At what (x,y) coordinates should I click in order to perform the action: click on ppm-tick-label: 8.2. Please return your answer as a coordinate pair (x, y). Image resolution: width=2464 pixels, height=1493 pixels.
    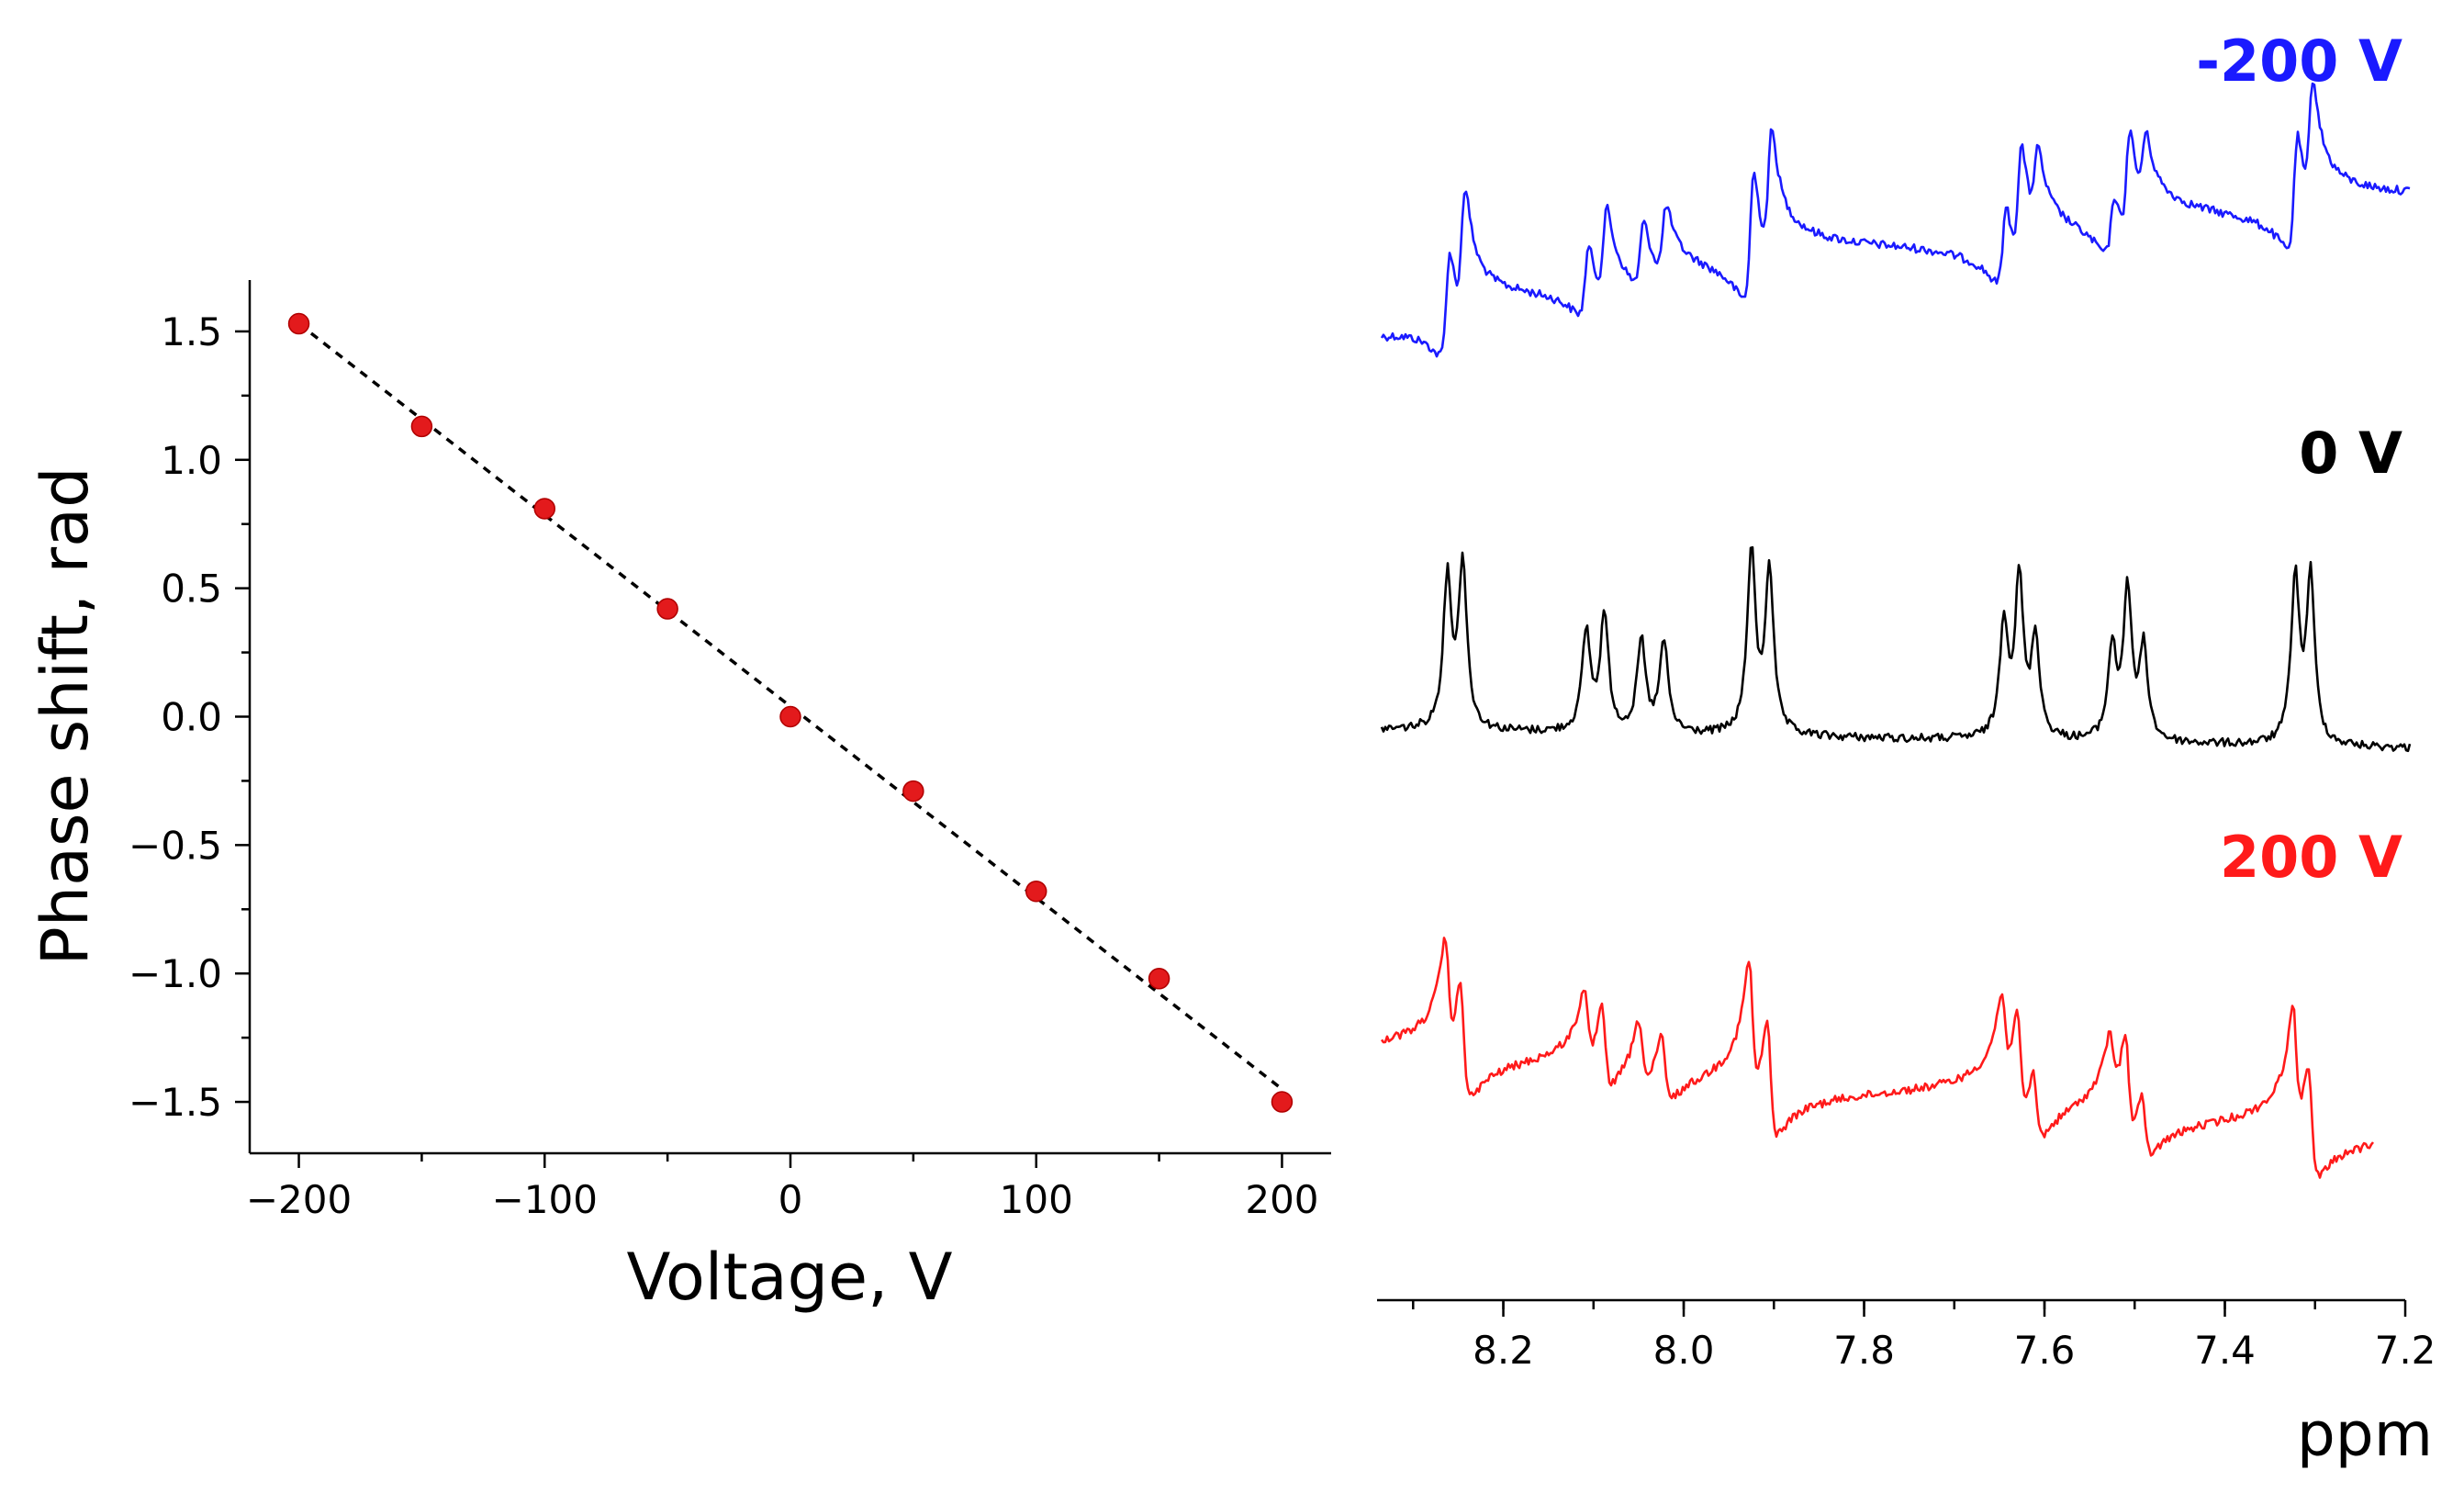
    Looking at the image, I should click on (1503, 1350).